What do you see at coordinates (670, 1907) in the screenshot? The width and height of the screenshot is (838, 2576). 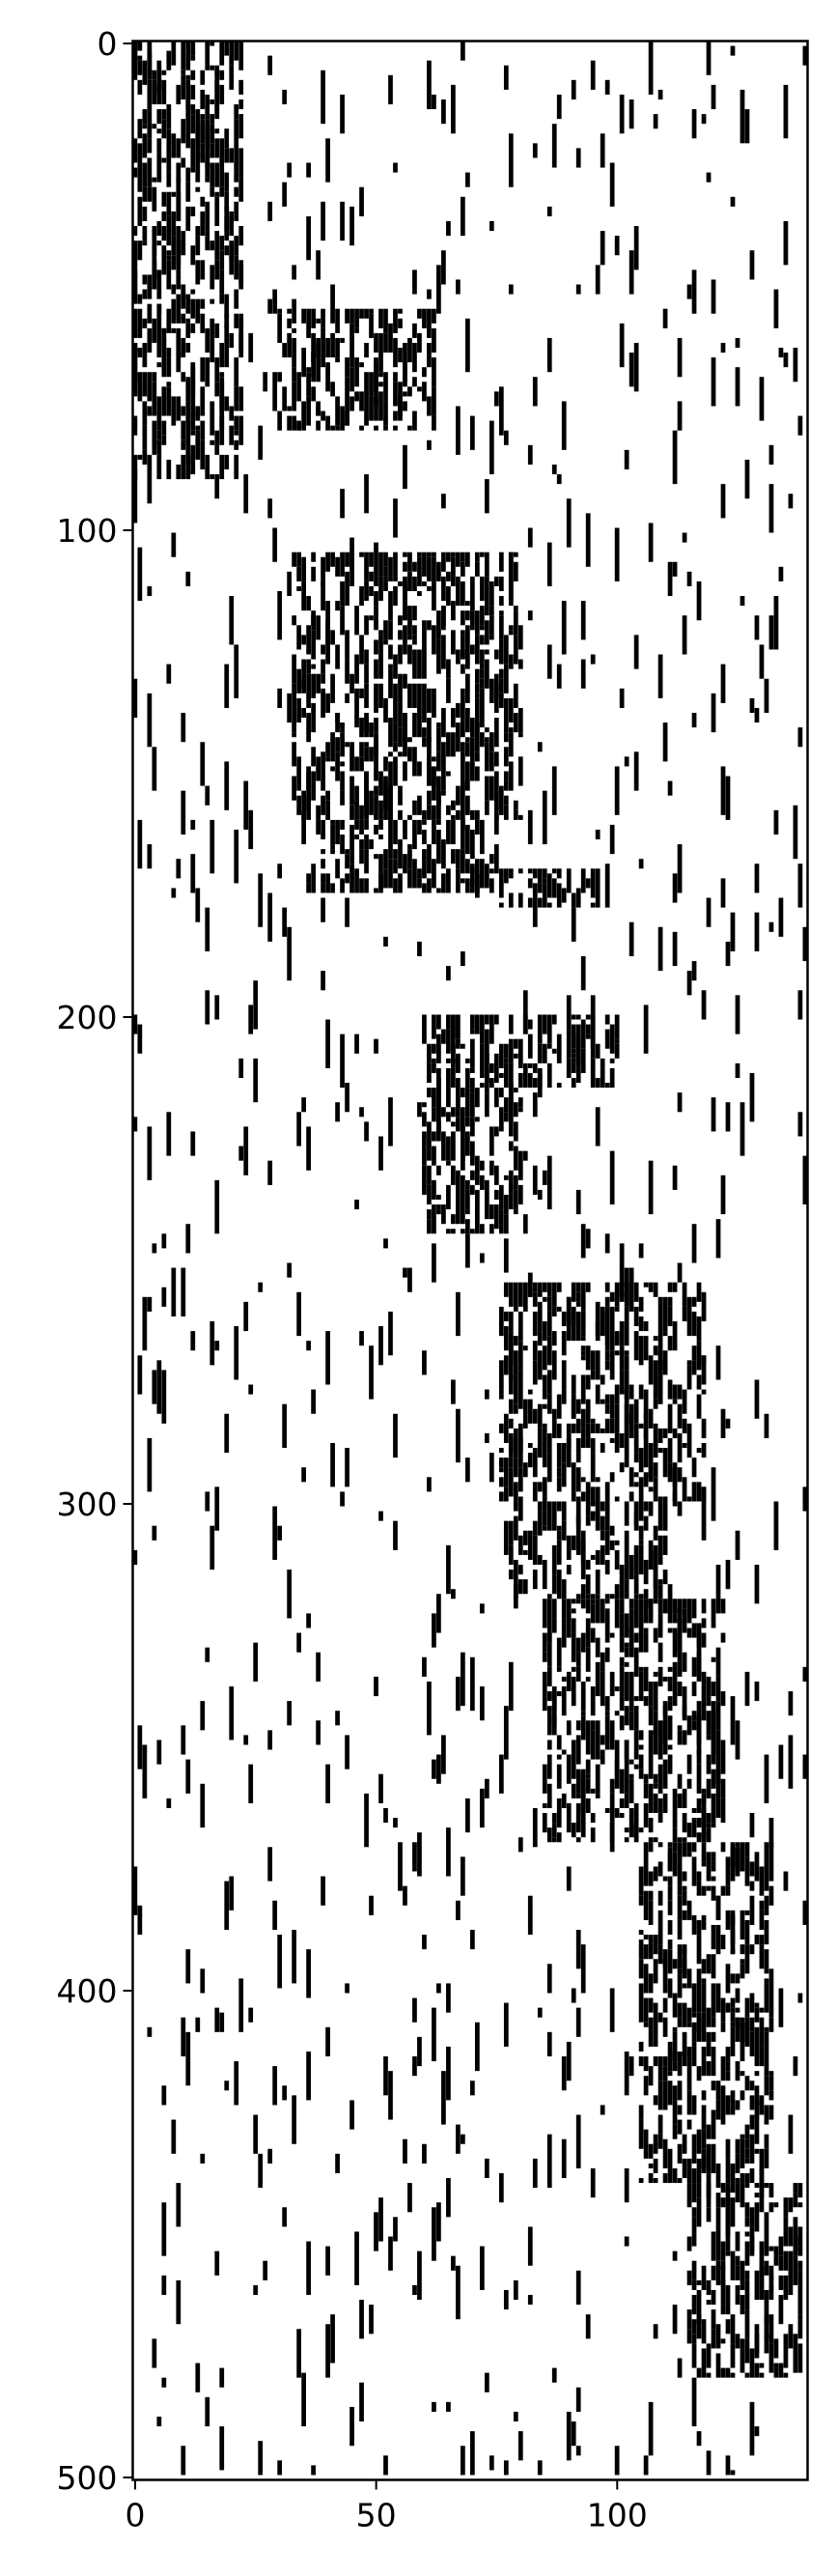 I see `heatmap-cell-2067` at bounding box center [670, 1907].